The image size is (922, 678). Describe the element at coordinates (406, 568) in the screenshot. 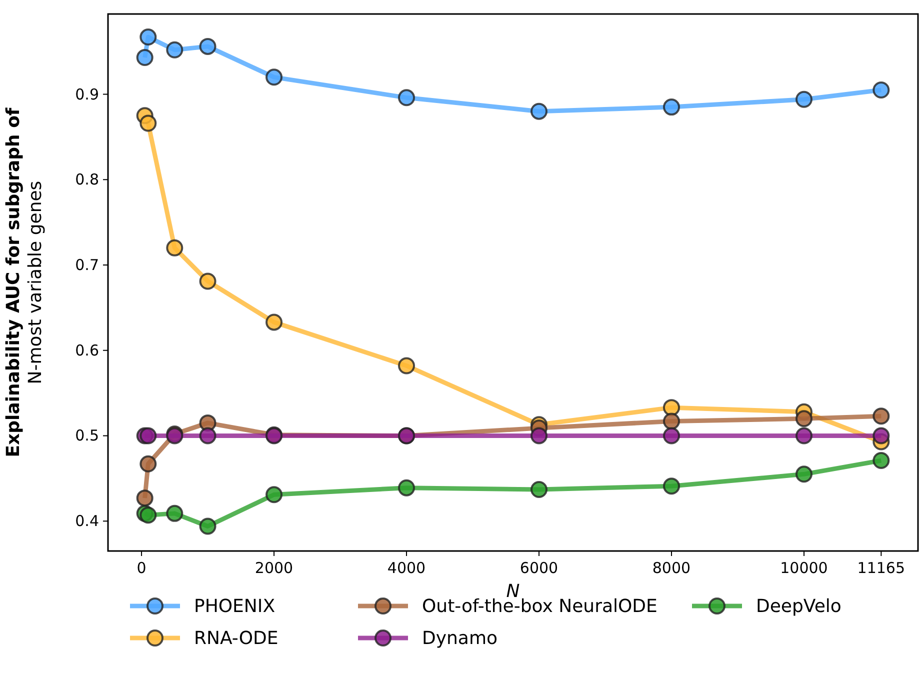

I see `x-tick-label: 4000` at that location.